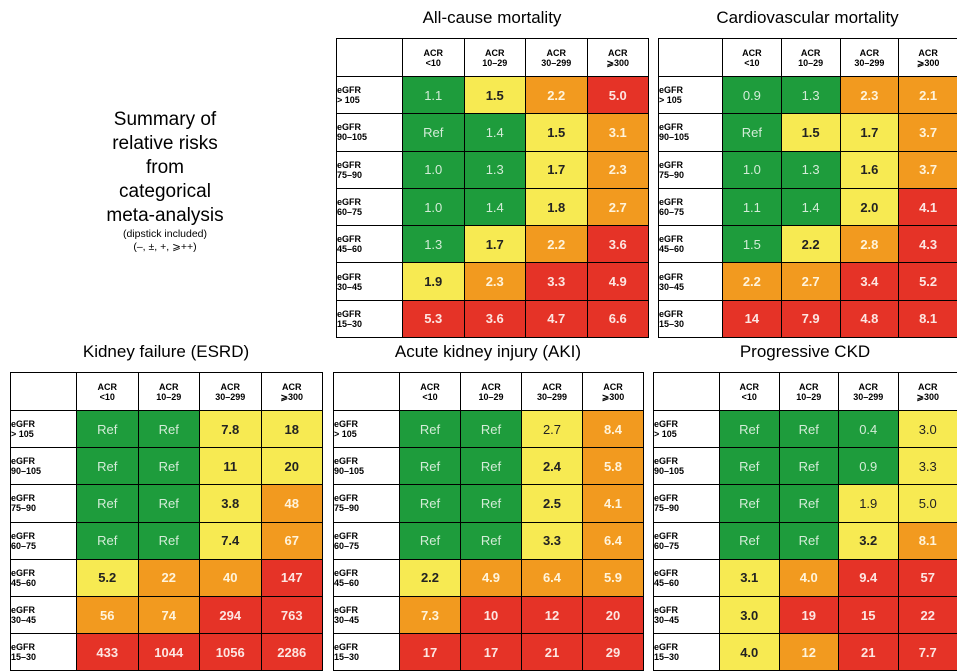 This screenshot has height=671, width=957. I want to click on risk-cell: 21, so click(869, 652).